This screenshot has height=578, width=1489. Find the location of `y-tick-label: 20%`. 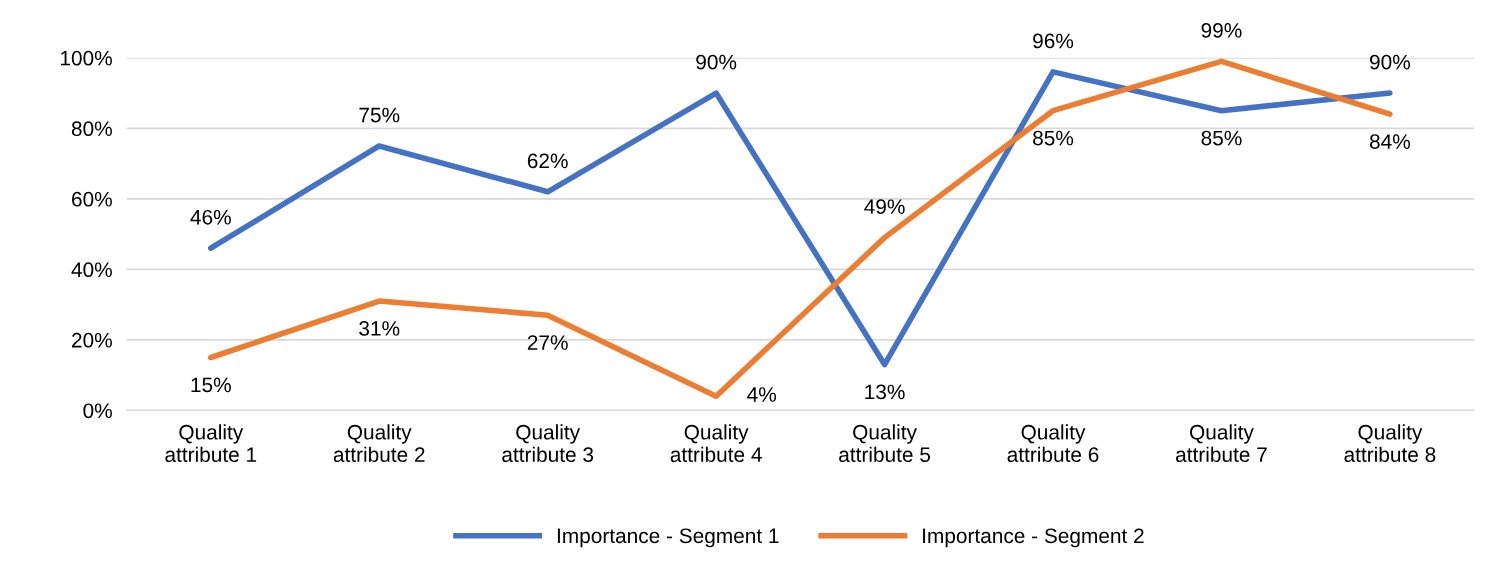

y-tick-label: 20% is located at coordinates (92, 340).